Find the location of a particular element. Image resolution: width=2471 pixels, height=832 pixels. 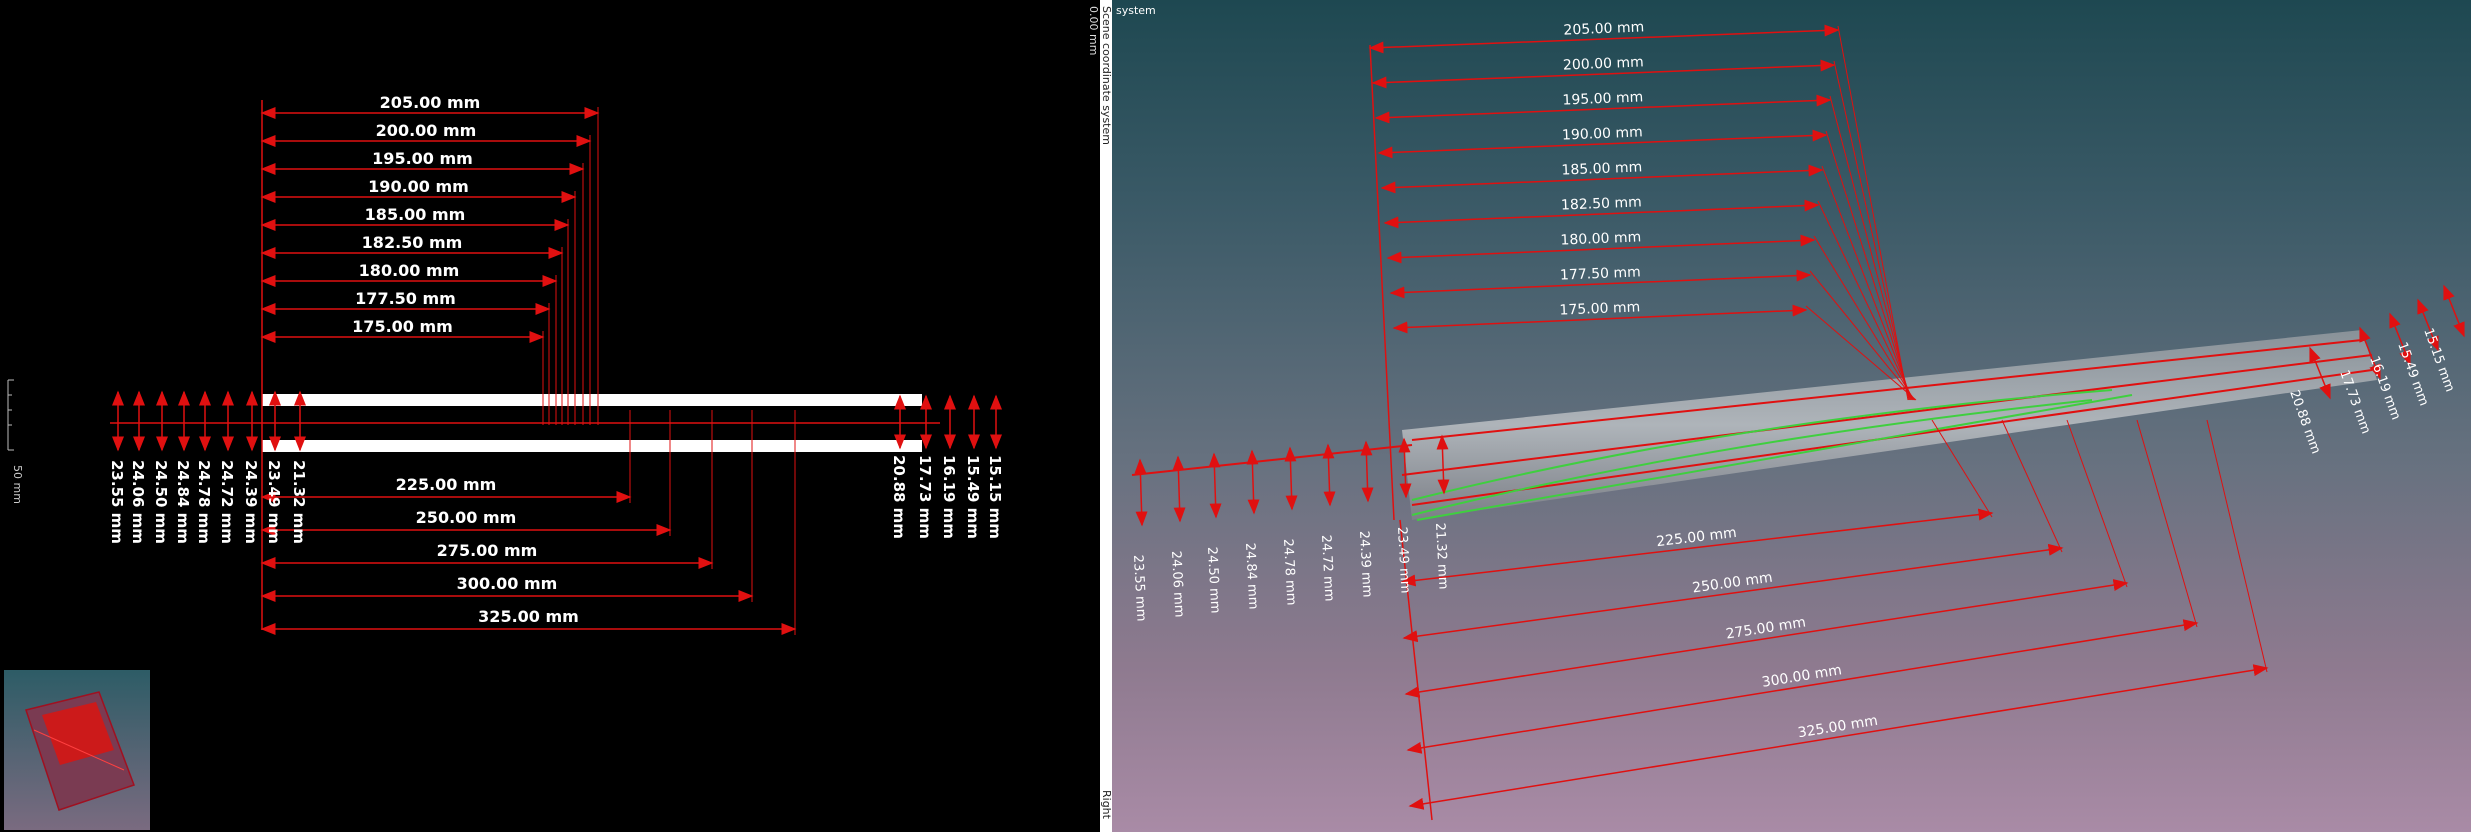

navigation-minimap is located at coordinates (77, 750).